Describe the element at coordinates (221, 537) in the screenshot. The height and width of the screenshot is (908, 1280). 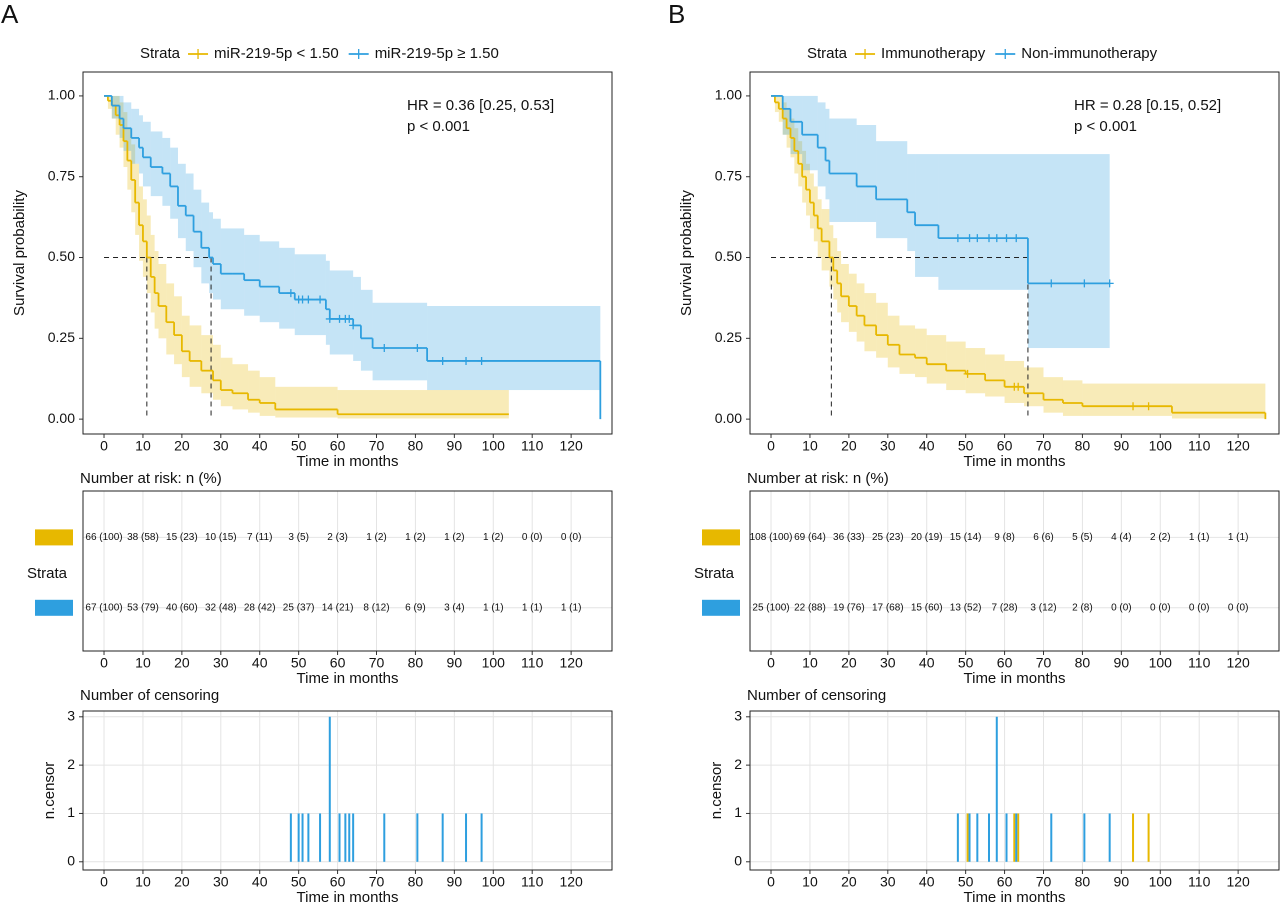
I see `risk-count: 10 (15)` at that location.